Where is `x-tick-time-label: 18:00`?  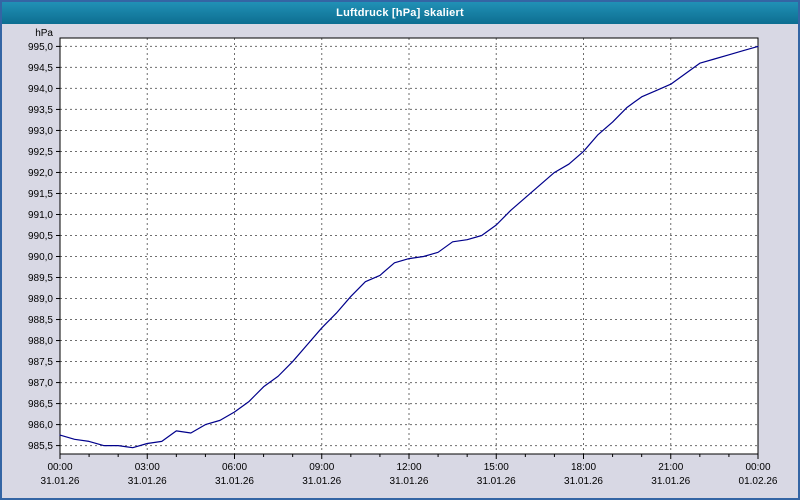
x-tick-time-label: 18:00 is located at coordinates (583, 467).